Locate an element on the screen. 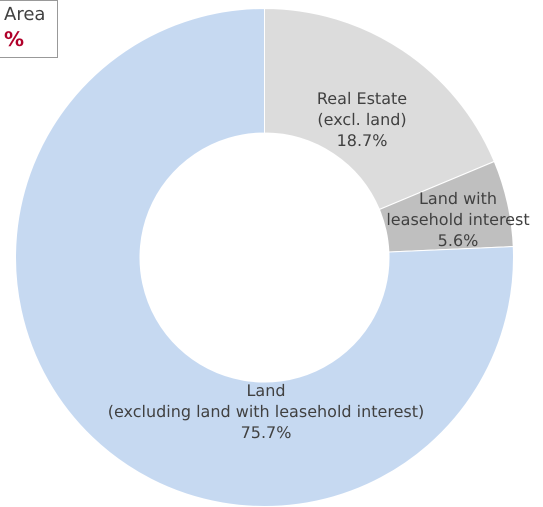  slice-label: Real Estate (excl. land) is located at coordinates (362, 109).